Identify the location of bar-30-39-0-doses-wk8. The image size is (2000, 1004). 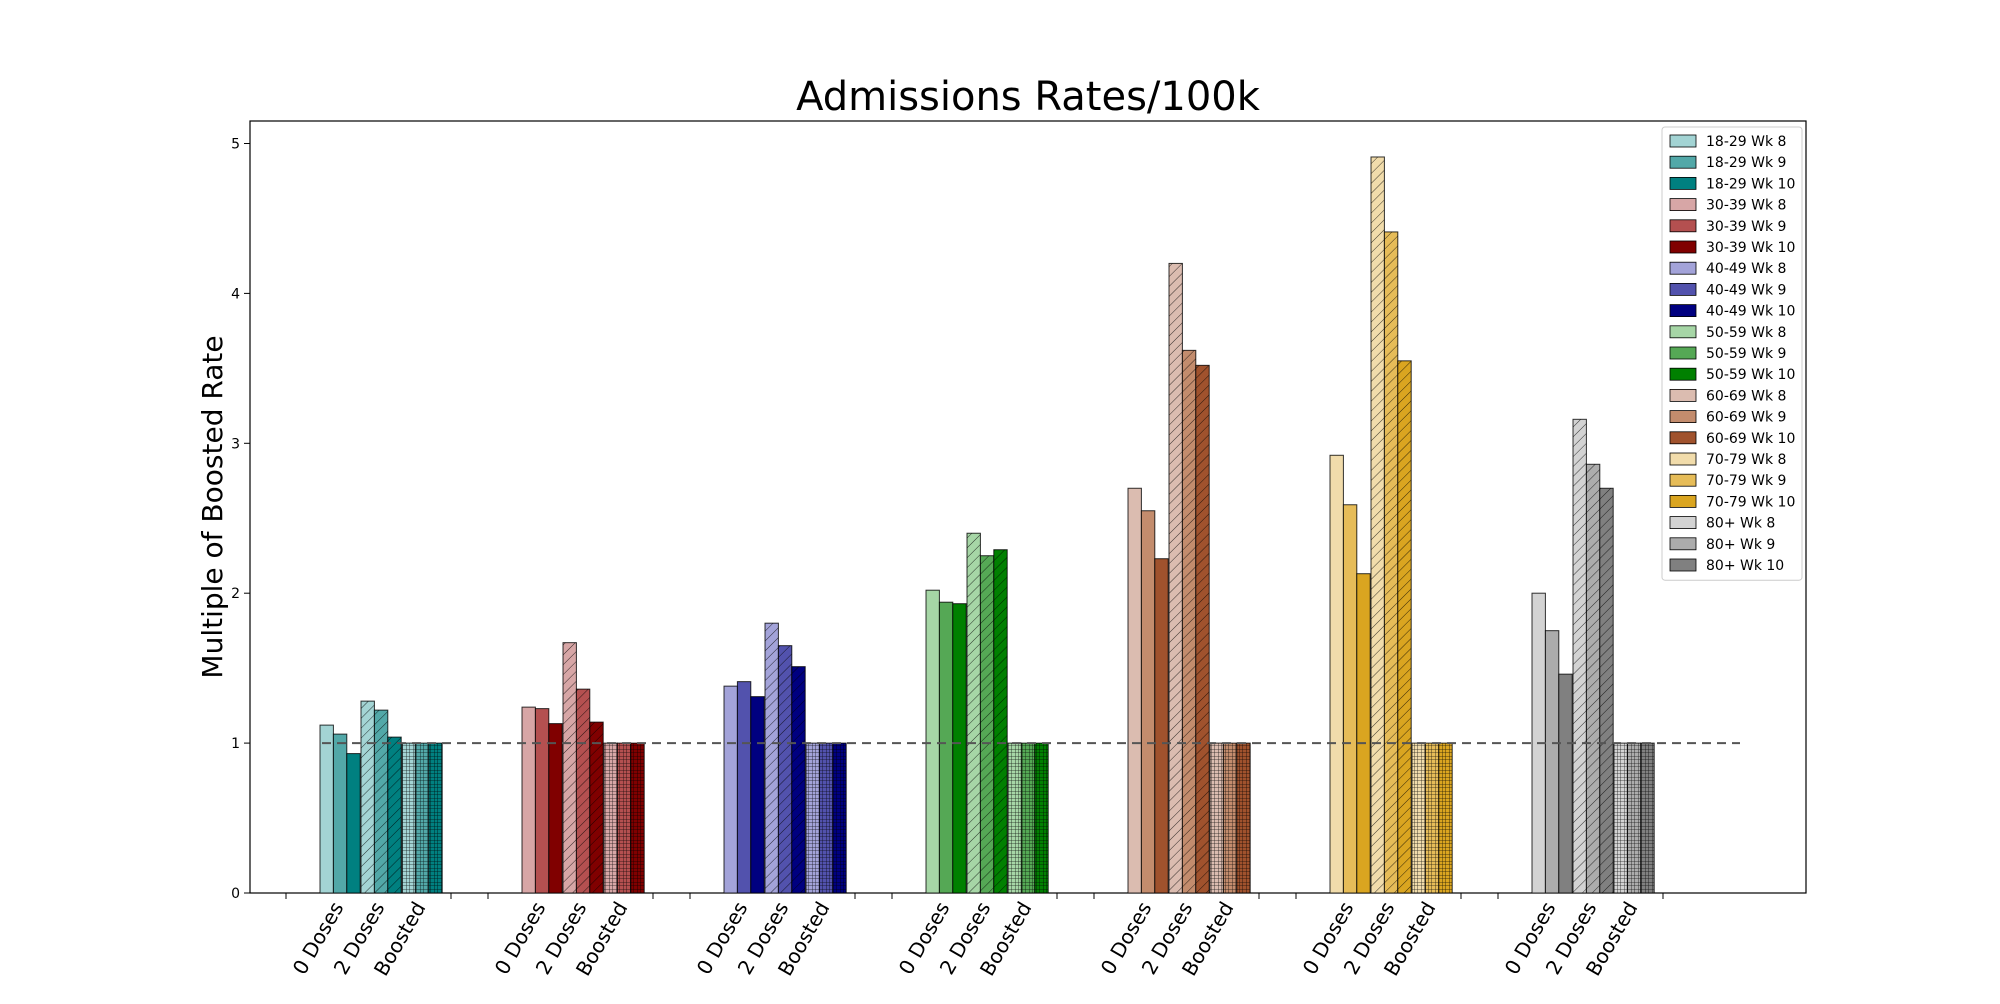
(529, 800).